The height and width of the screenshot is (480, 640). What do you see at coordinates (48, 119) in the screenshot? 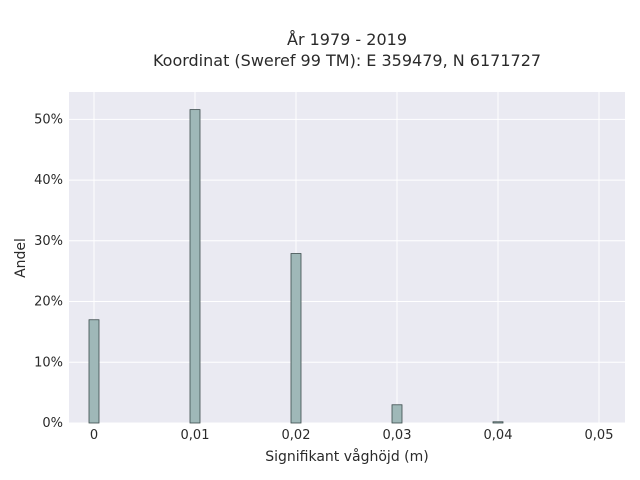
I see `y-tick-label: 50%` at bounding box center [48, 119].